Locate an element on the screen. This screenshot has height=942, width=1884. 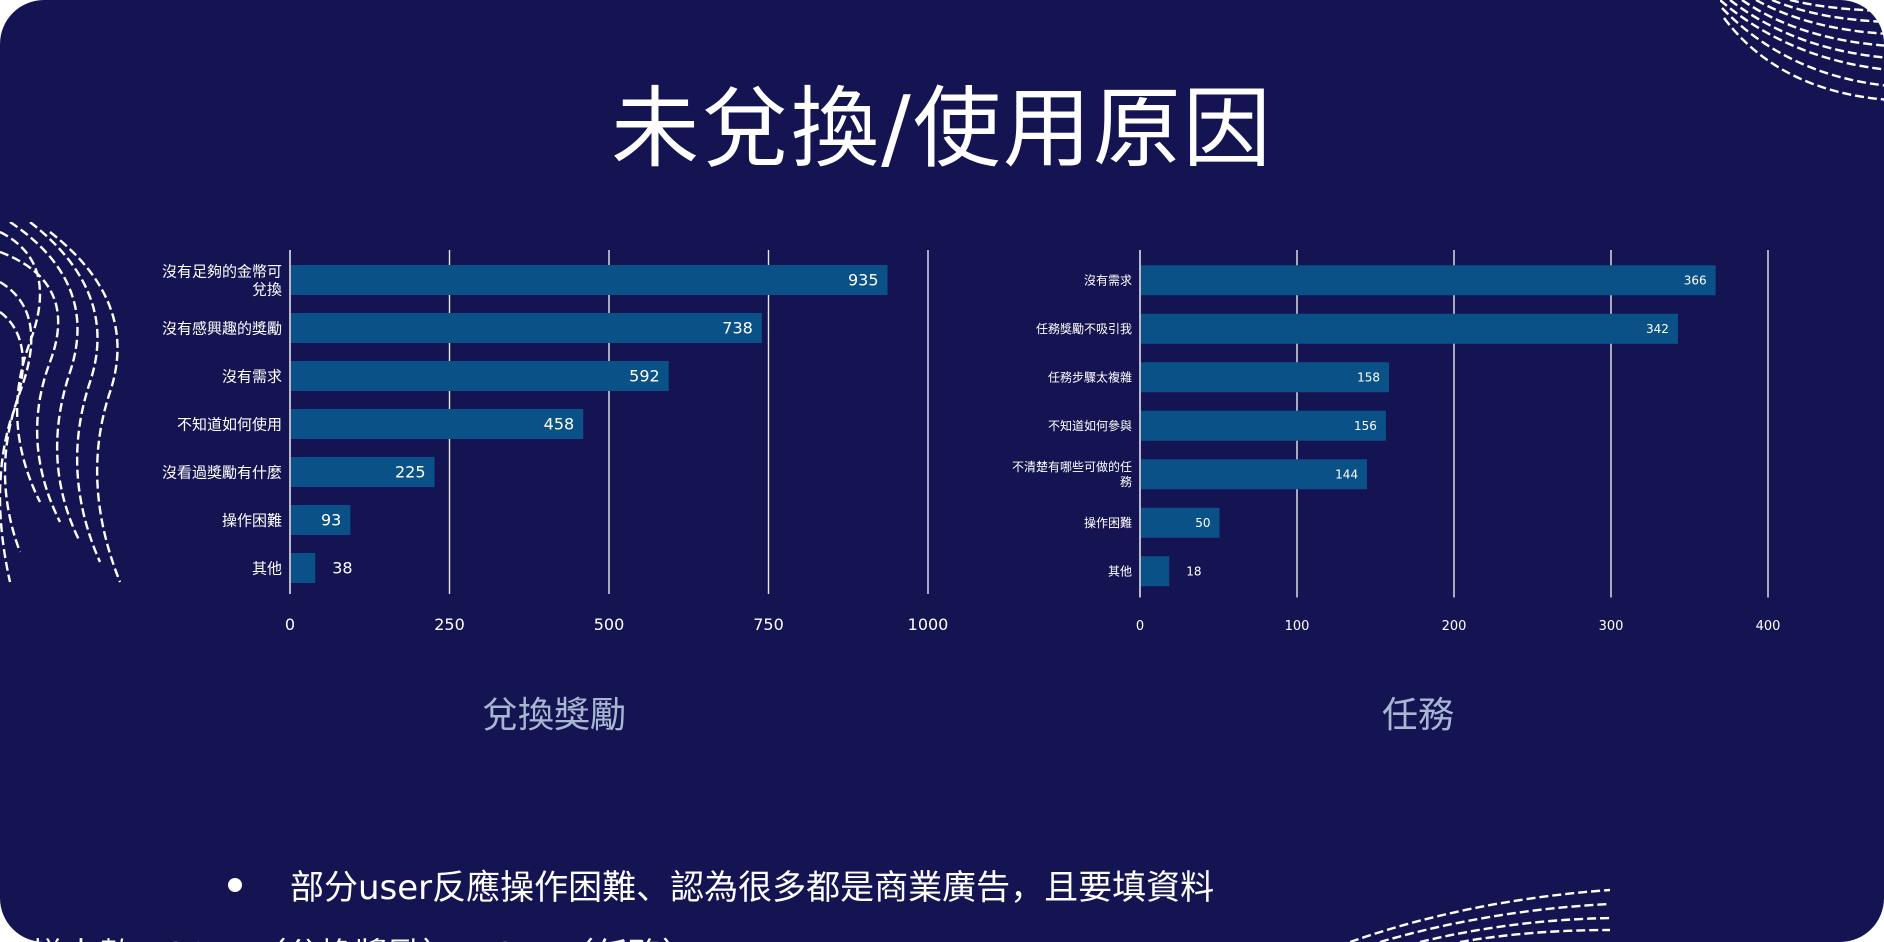
value-label: 156 is located at coordinates (1365, 426).